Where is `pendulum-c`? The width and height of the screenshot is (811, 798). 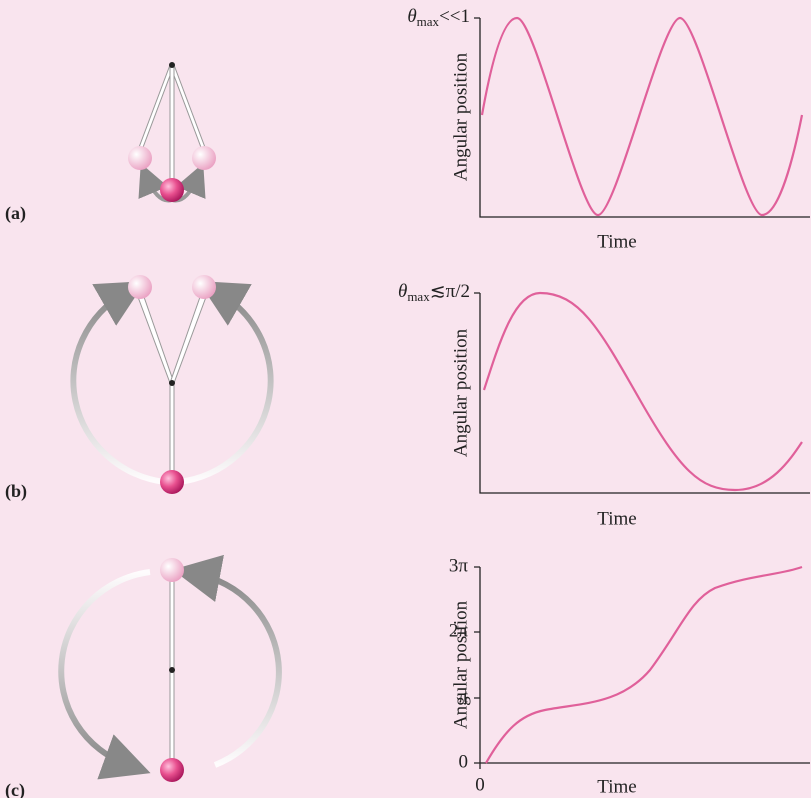 pendulum-c is located at coordinates (170, 668).